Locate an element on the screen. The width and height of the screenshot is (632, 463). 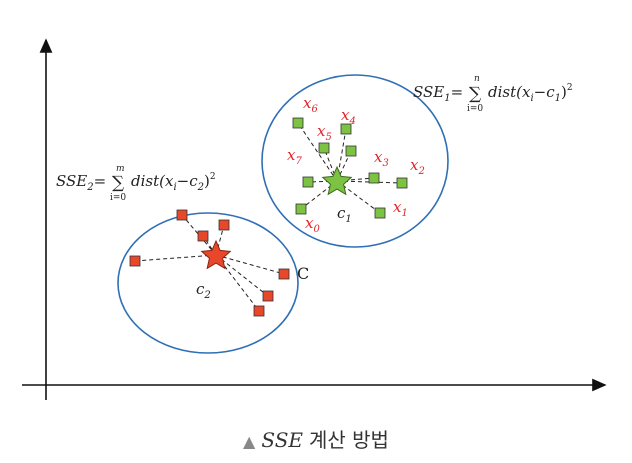
point-x2 is located at coordinates (402, 183).